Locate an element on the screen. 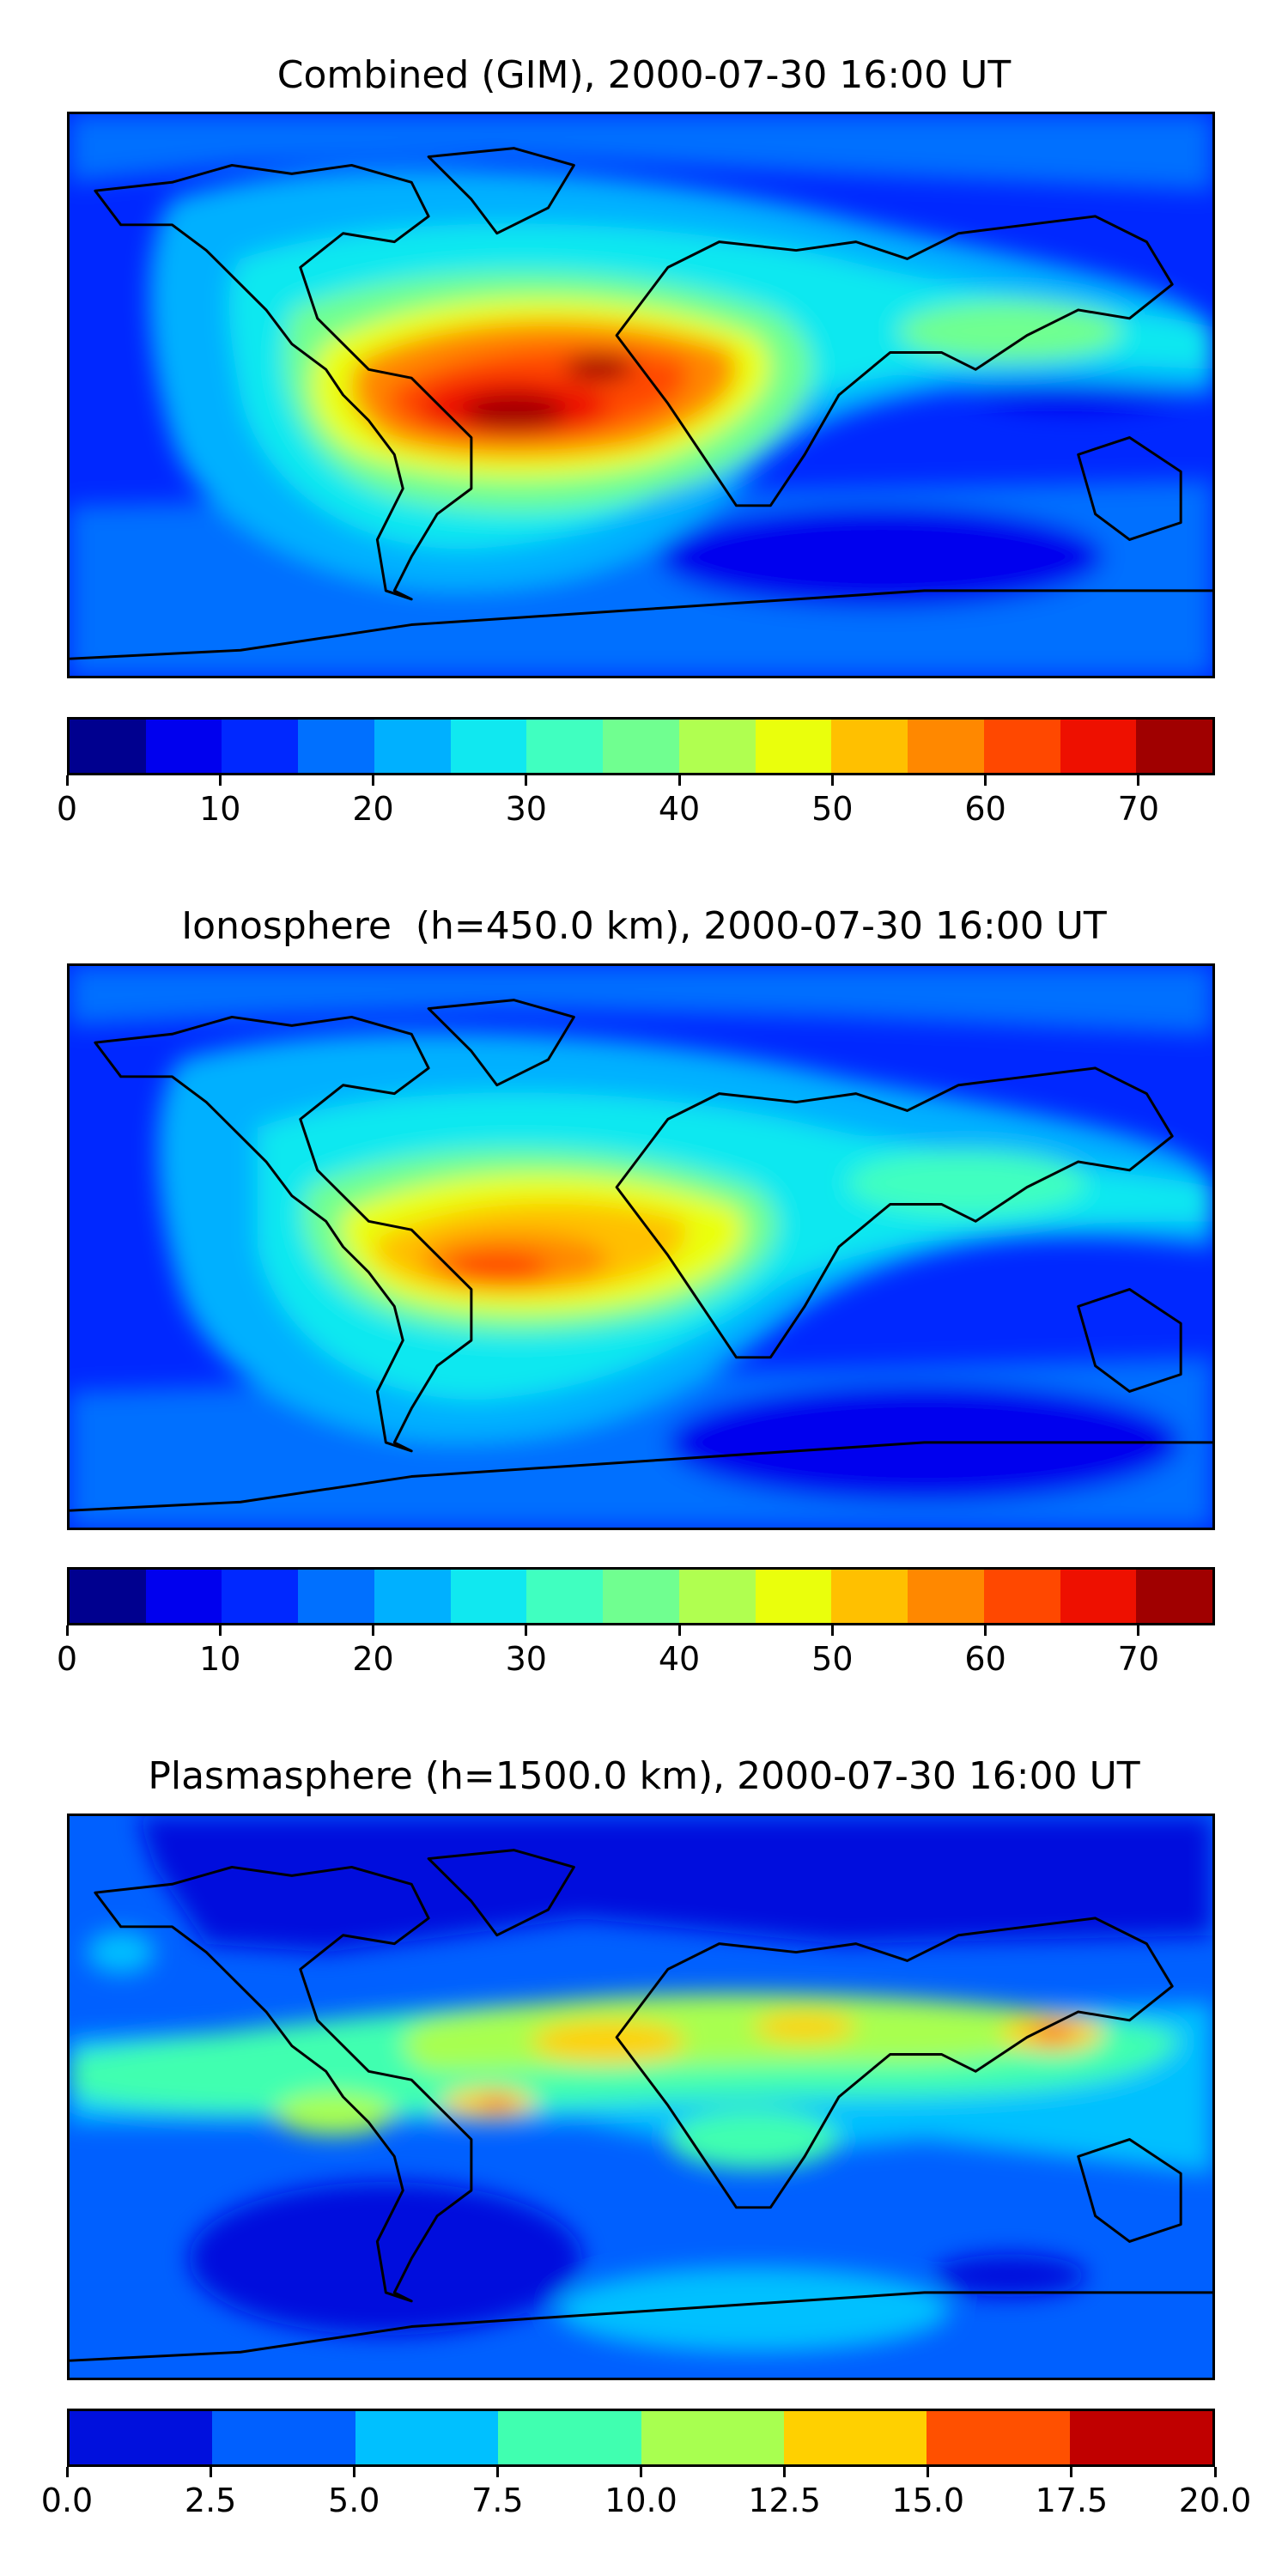 This screenshot has height=2576, width=1288. panel-3-colorbar-ticks: 0.0 2.5 5.0 7.5 10.0 12.5 15.0 17.5 20.0 is located at coordinates (646, 2493).